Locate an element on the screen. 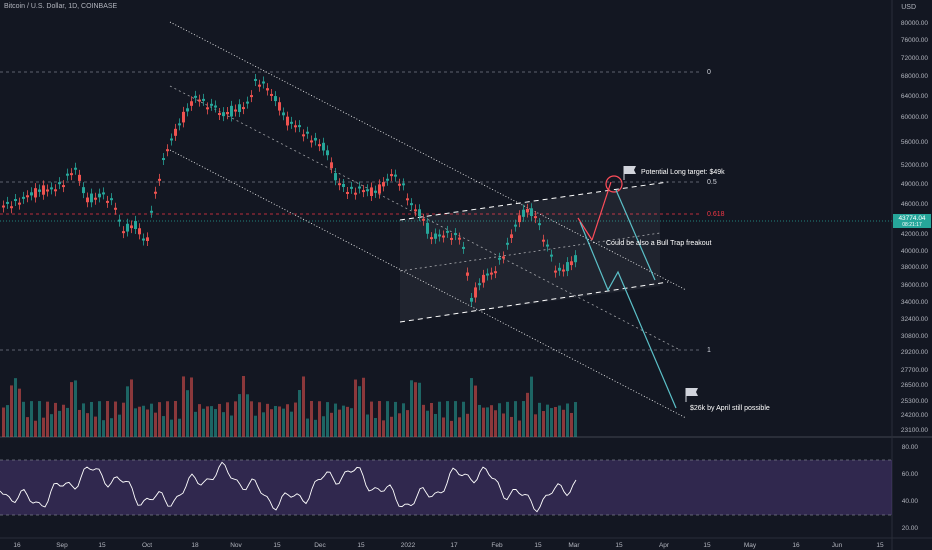 Image resolution: width=932 pixels, height=550 pixels. price-axis-label: 68000.00 is located at coordinates (914, 76).